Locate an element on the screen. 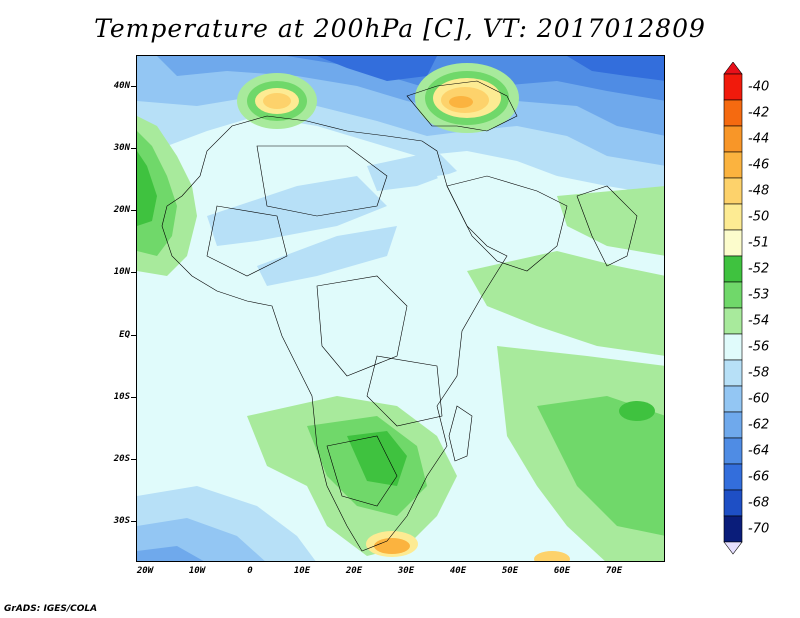  lat-label-20n: 20N is located at coordinates (121, 210).